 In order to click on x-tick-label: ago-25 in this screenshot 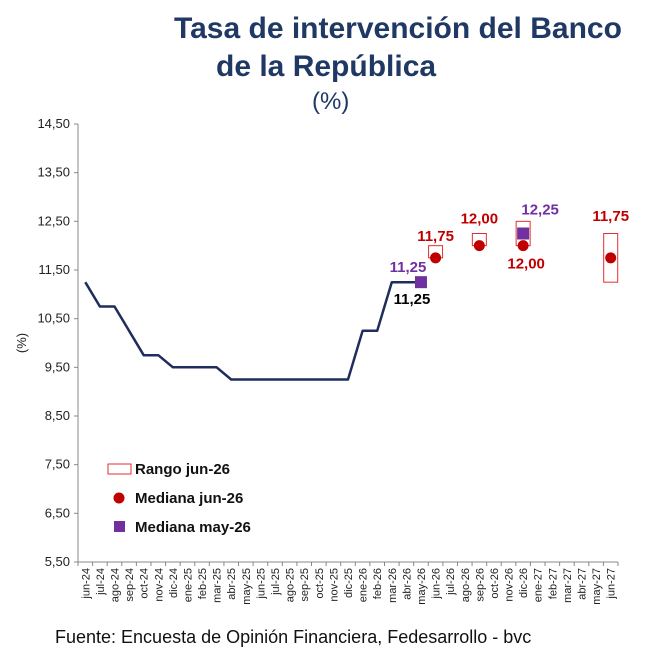, I will do `click(291, 585)`.